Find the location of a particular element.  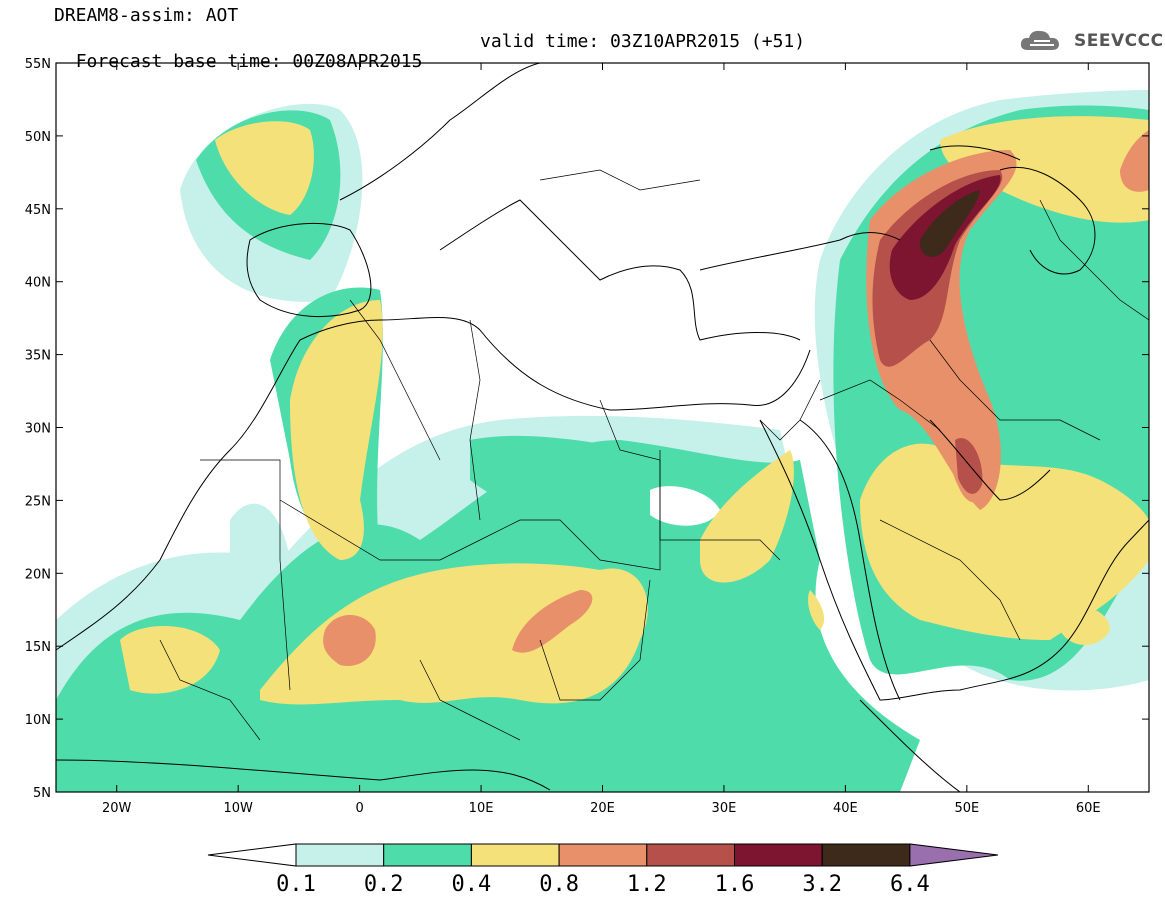

colorbar-label: 6.4 is located at coordinates (910, 884).